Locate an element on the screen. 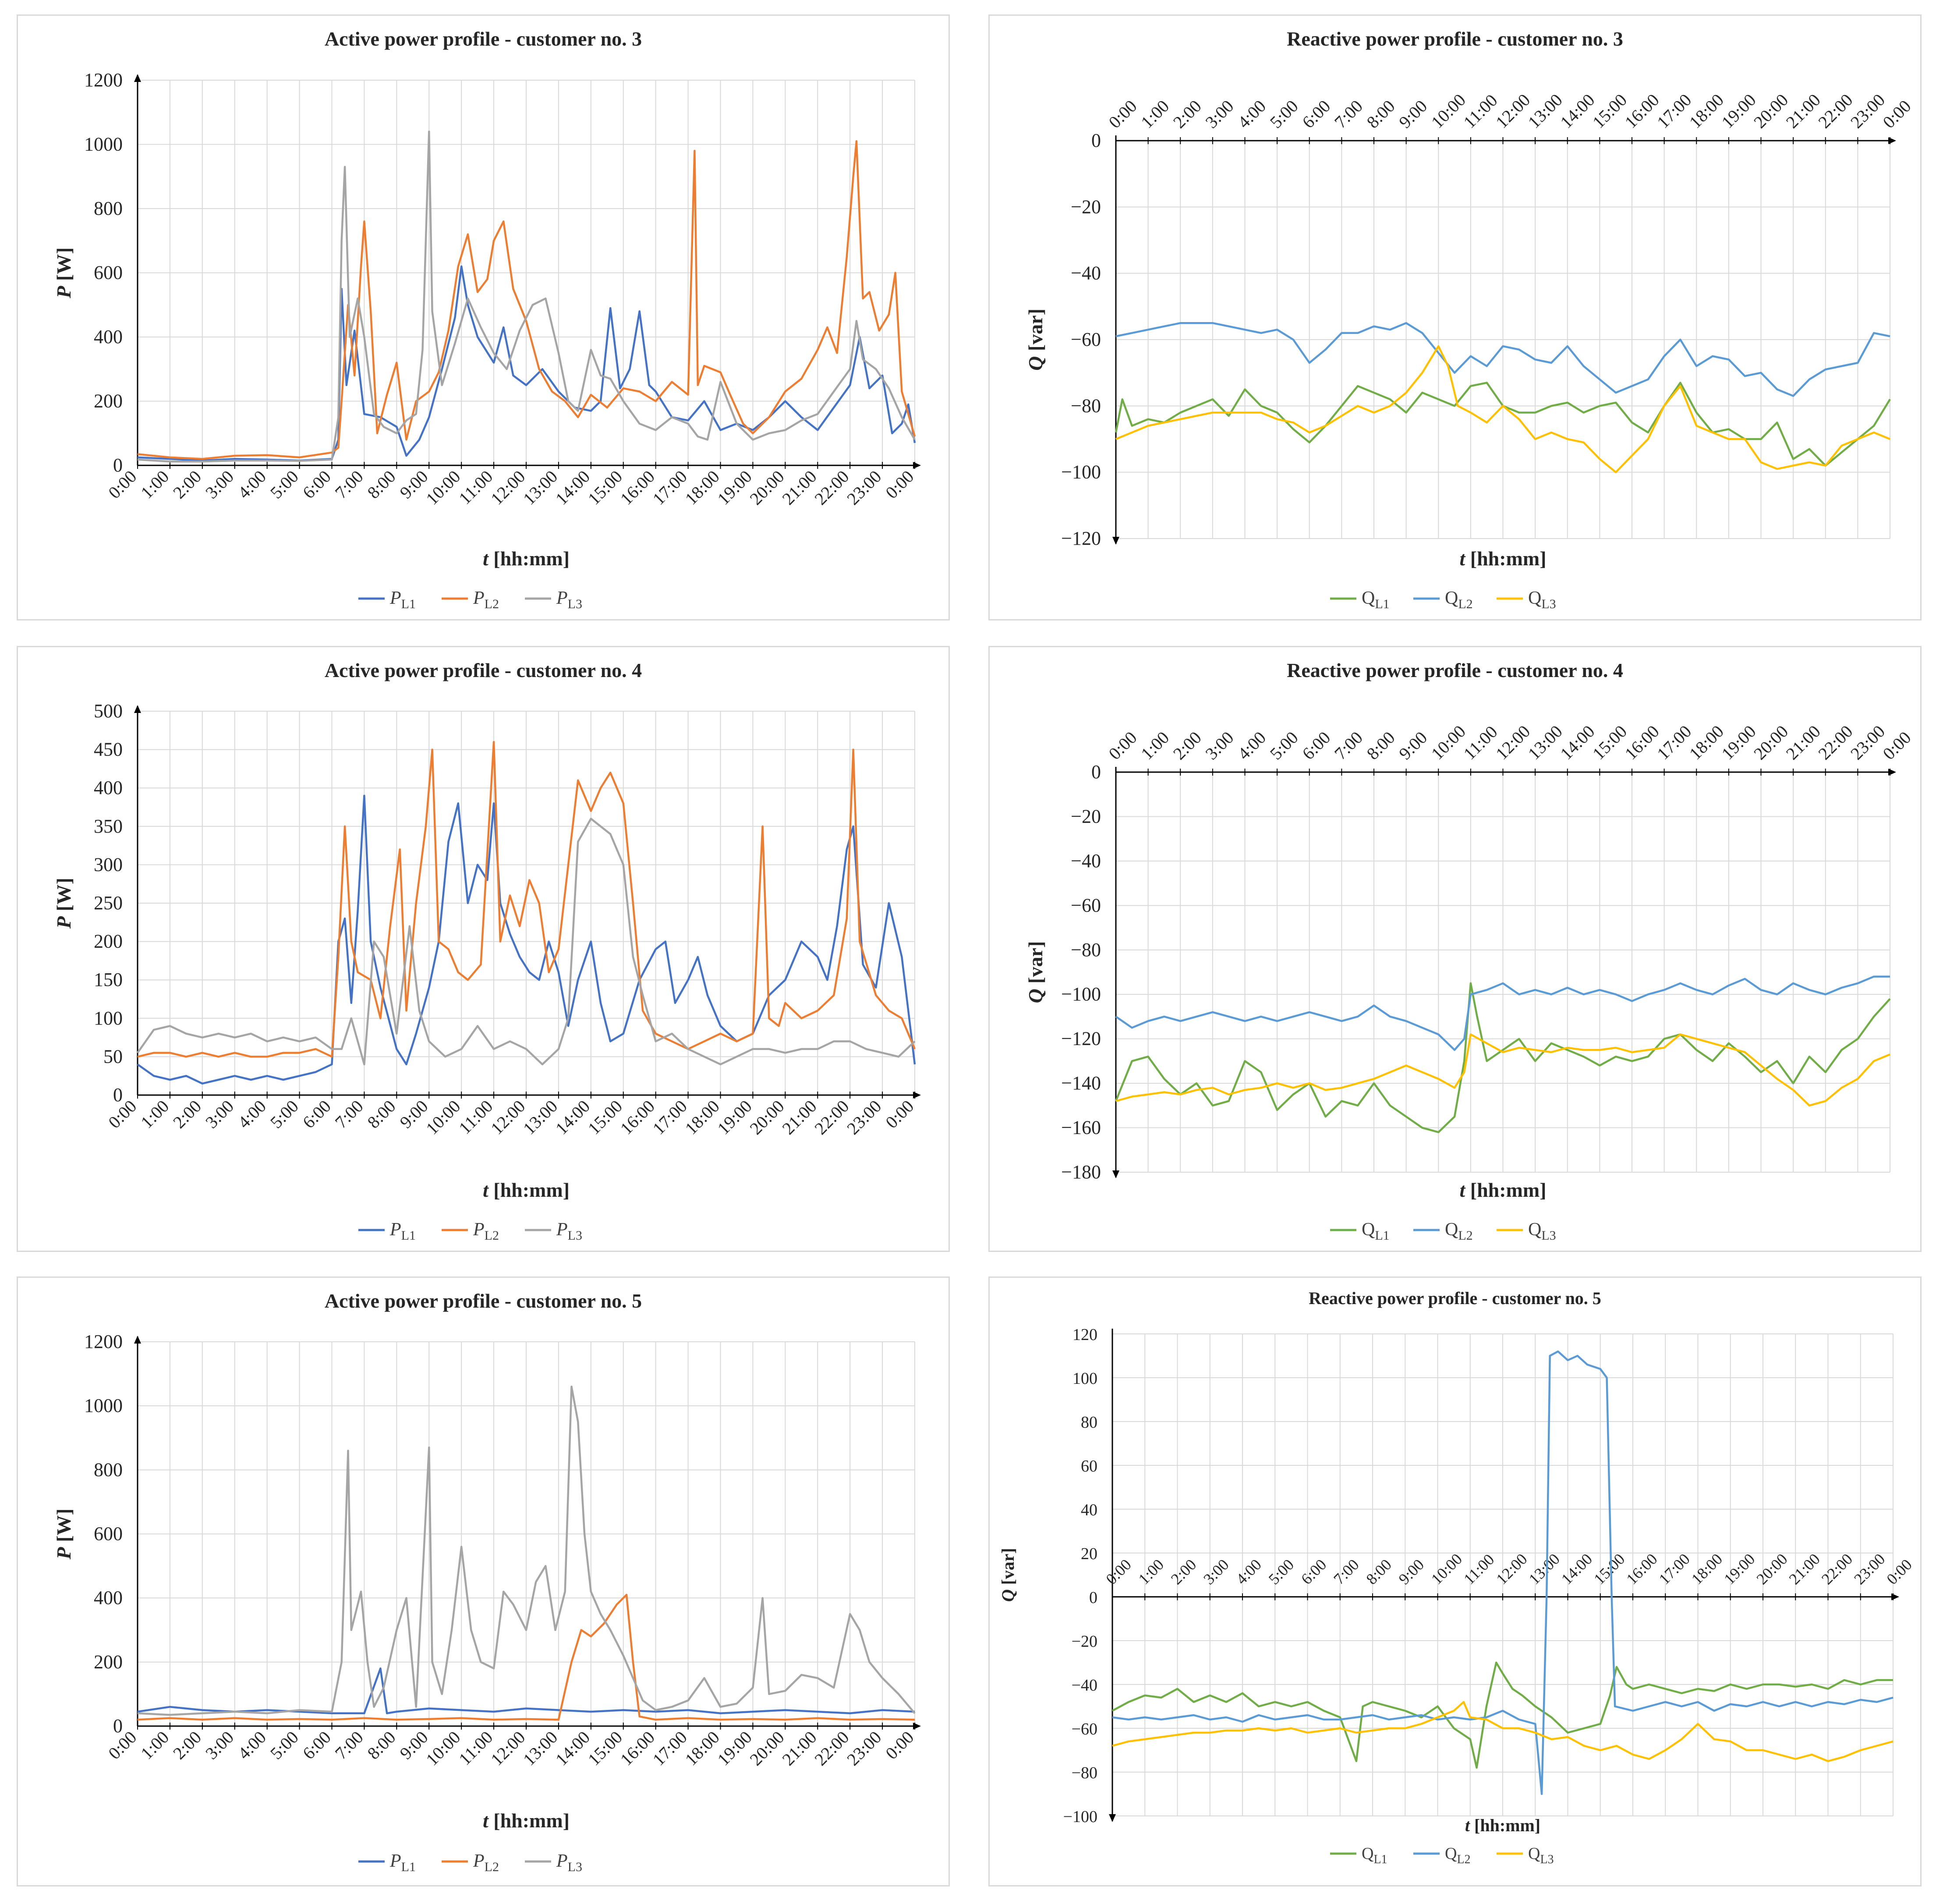 Image resolution: width=1936 pixels, height=1904 pixels. legend-subscript: L2 is located at coordinates (1465, 1236).